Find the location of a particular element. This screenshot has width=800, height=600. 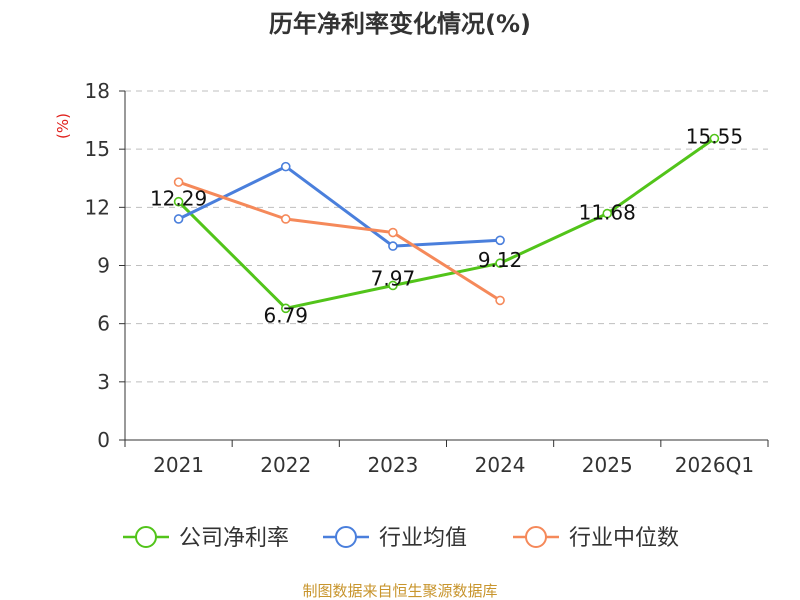

y-tick-label: 6 is located at coordinates (103, 324).